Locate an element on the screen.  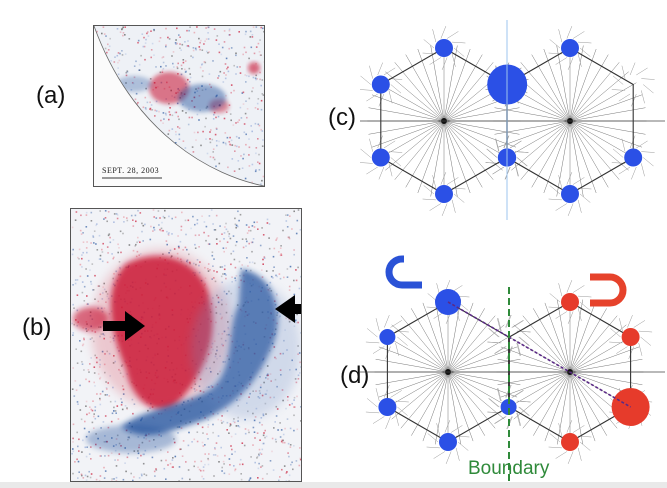
red-node is located at coordinates (630, 337).